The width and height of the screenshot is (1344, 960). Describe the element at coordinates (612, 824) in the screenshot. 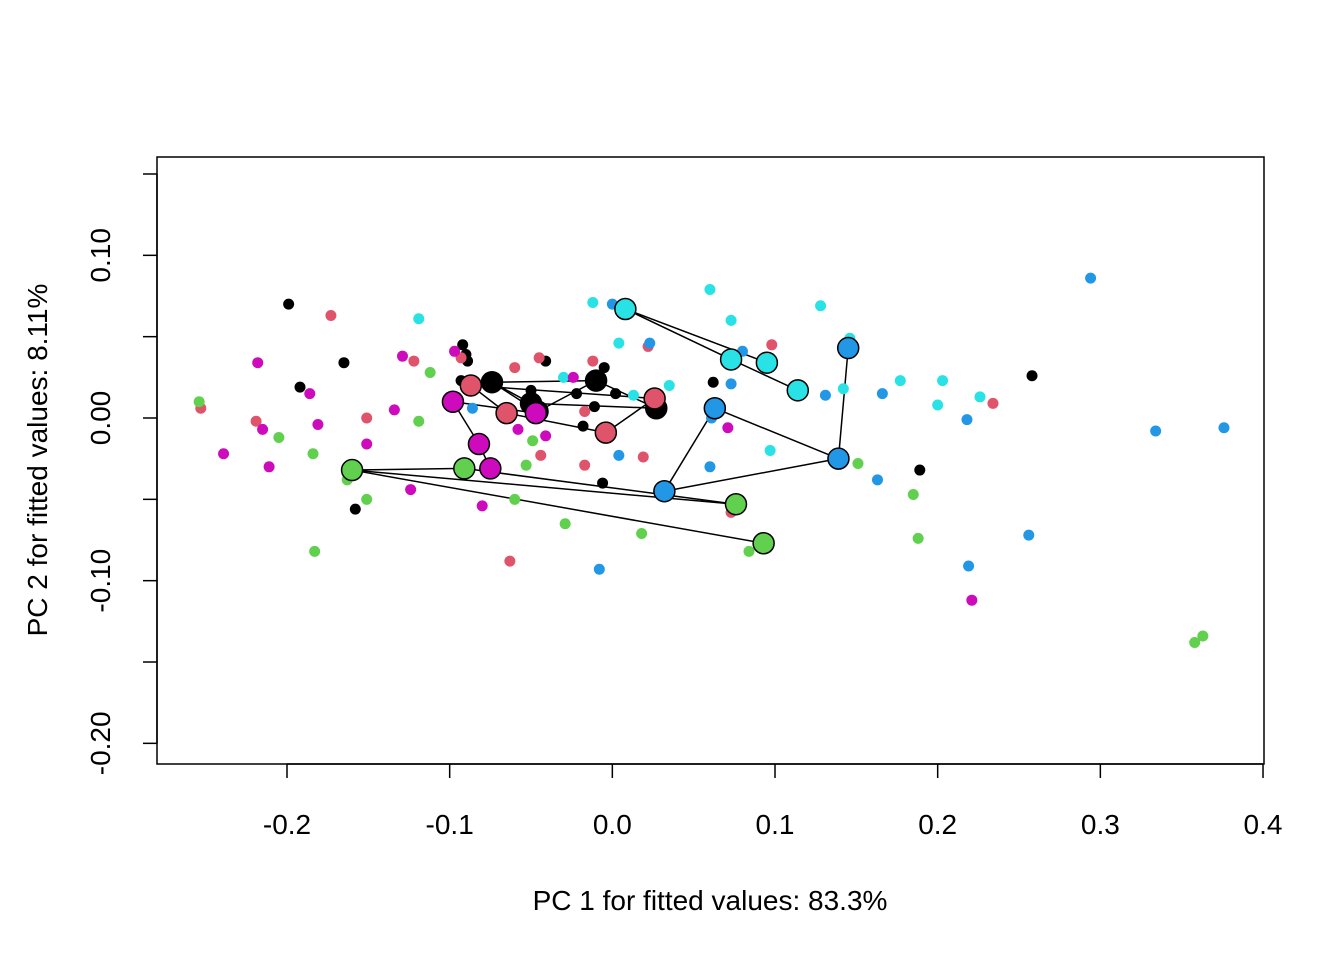

I see `x-tick-label: 0.0` at that location.